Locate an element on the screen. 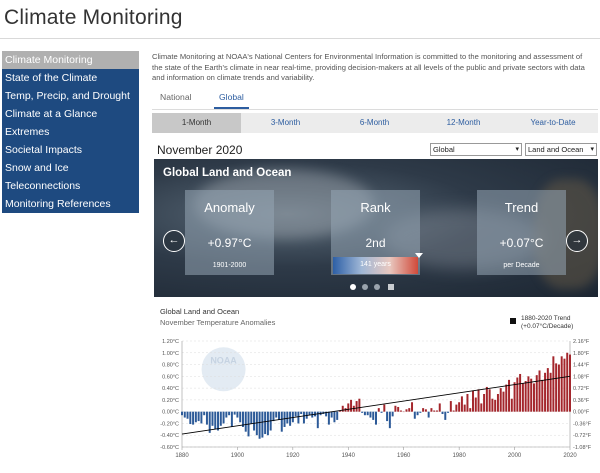 Image resolution: width=600 pixels, height=473 pixels. rank-title: Rank is located at coordinates (375, 207).